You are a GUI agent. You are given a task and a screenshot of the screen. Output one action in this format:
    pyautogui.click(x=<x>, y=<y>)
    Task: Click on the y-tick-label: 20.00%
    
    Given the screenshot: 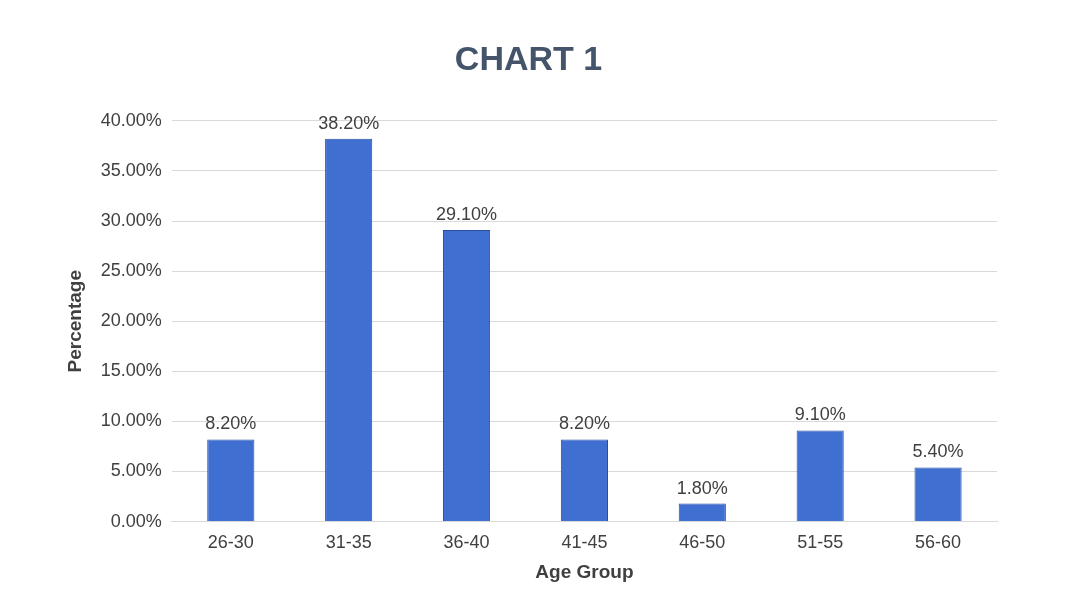 What is the action you would take?
    pyautogui.click(x=131, y=320)
    